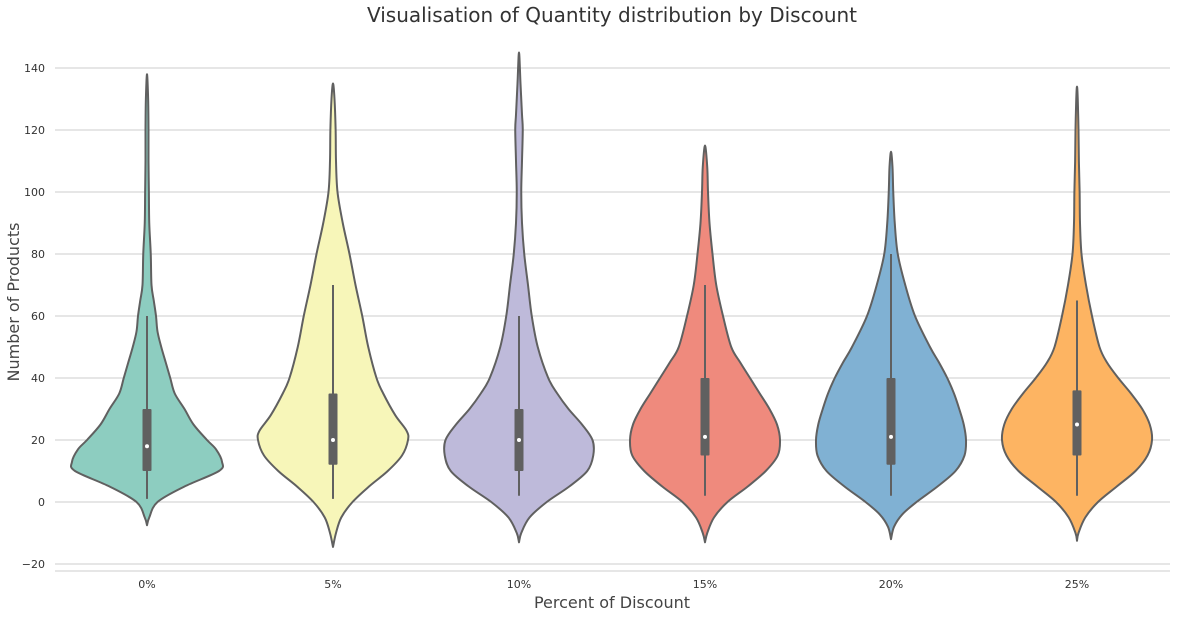  Describe the element at coordinates (38, 378) in the screenshot. I see `y-tick-label: 40` at that location.